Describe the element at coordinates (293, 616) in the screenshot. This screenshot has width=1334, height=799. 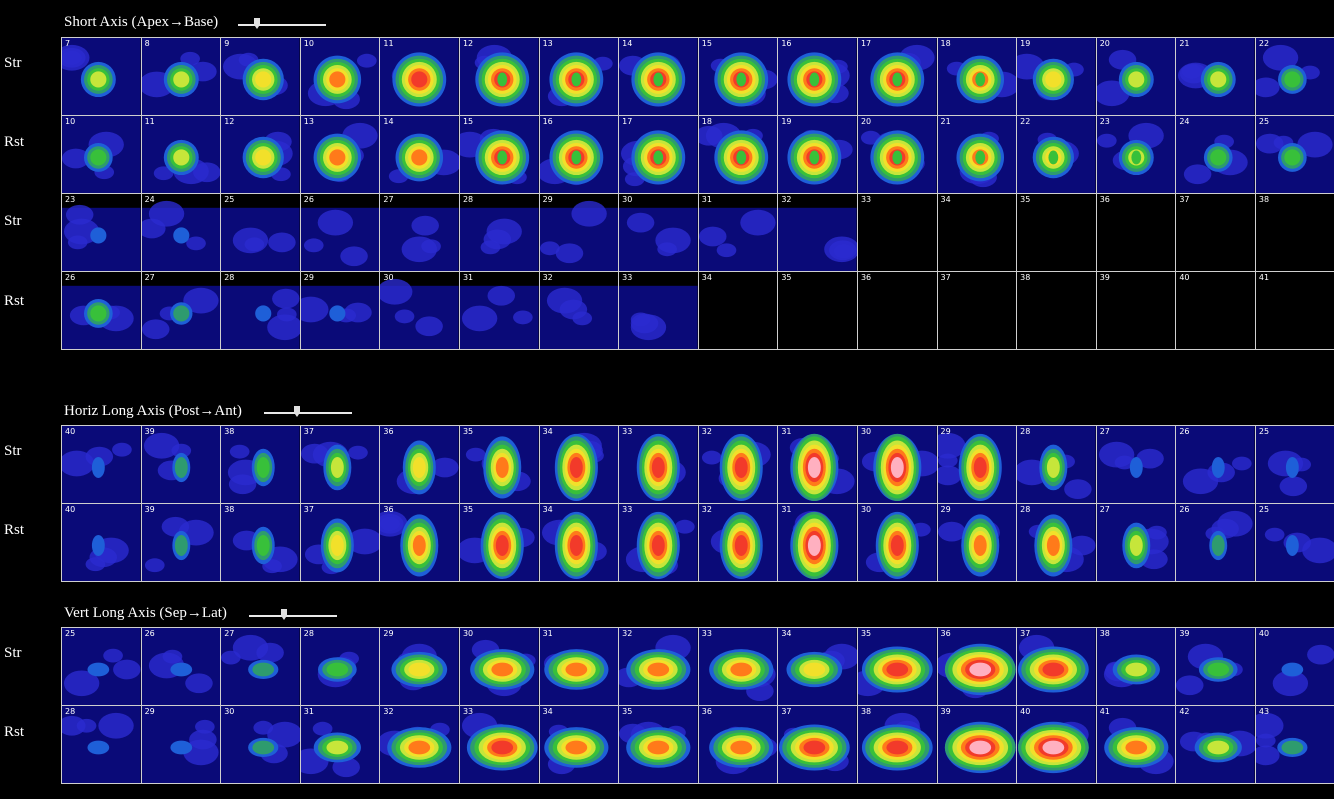
I see `slice-slider-vert-long-axis` at that location.